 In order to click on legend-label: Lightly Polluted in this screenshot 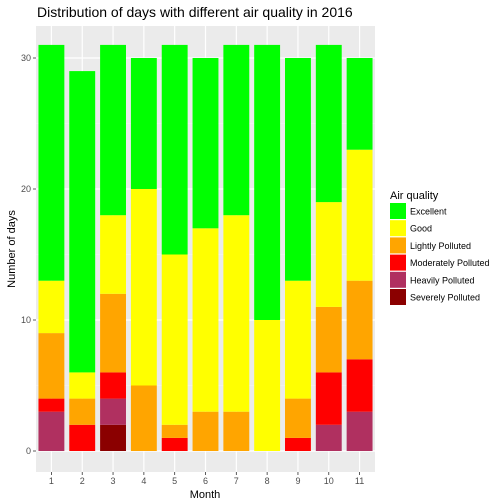, I will do `click(440, 246)`.